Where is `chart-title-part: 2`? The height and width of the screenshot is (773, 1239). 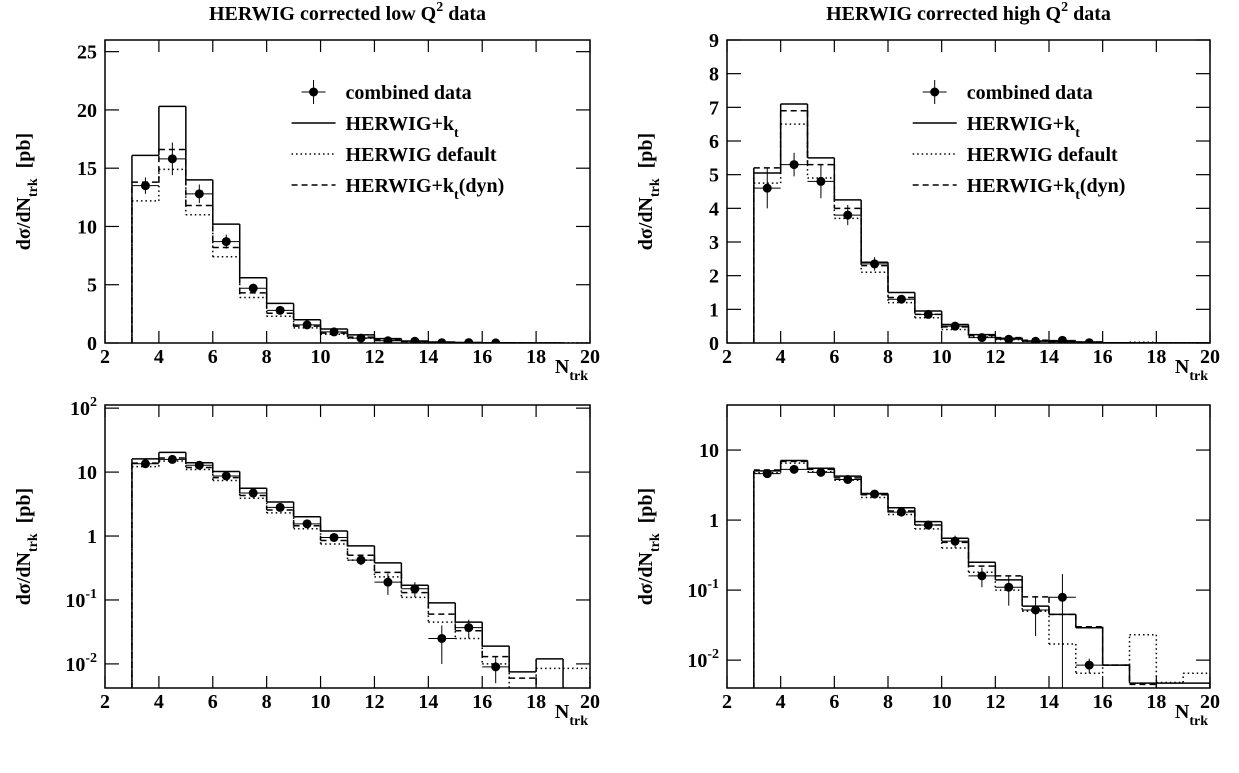
chart-title-part: 2 is located at coordinates (439, 7).